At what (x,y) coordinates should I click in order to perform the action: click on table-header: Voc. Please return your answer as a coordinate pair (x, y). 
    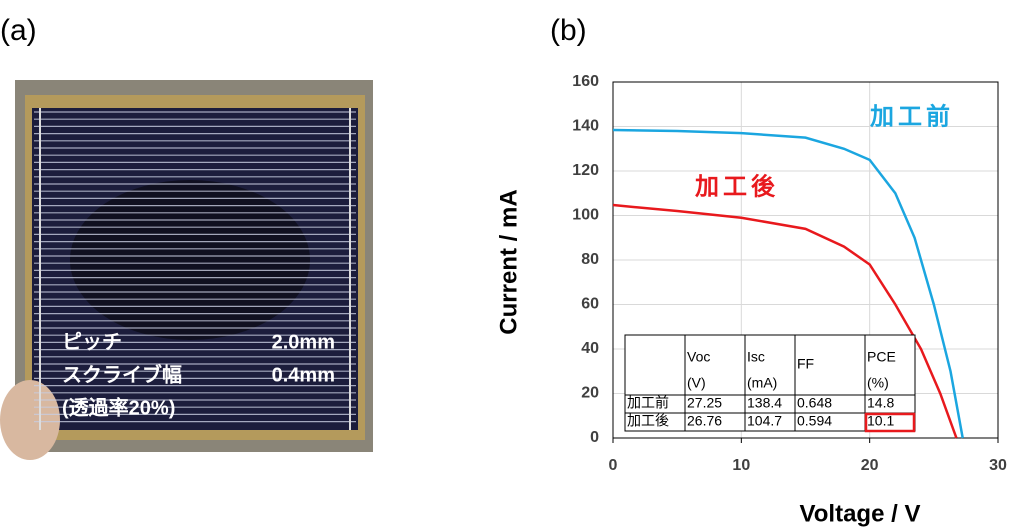
    Looking at the image, I should click on (698, 357).